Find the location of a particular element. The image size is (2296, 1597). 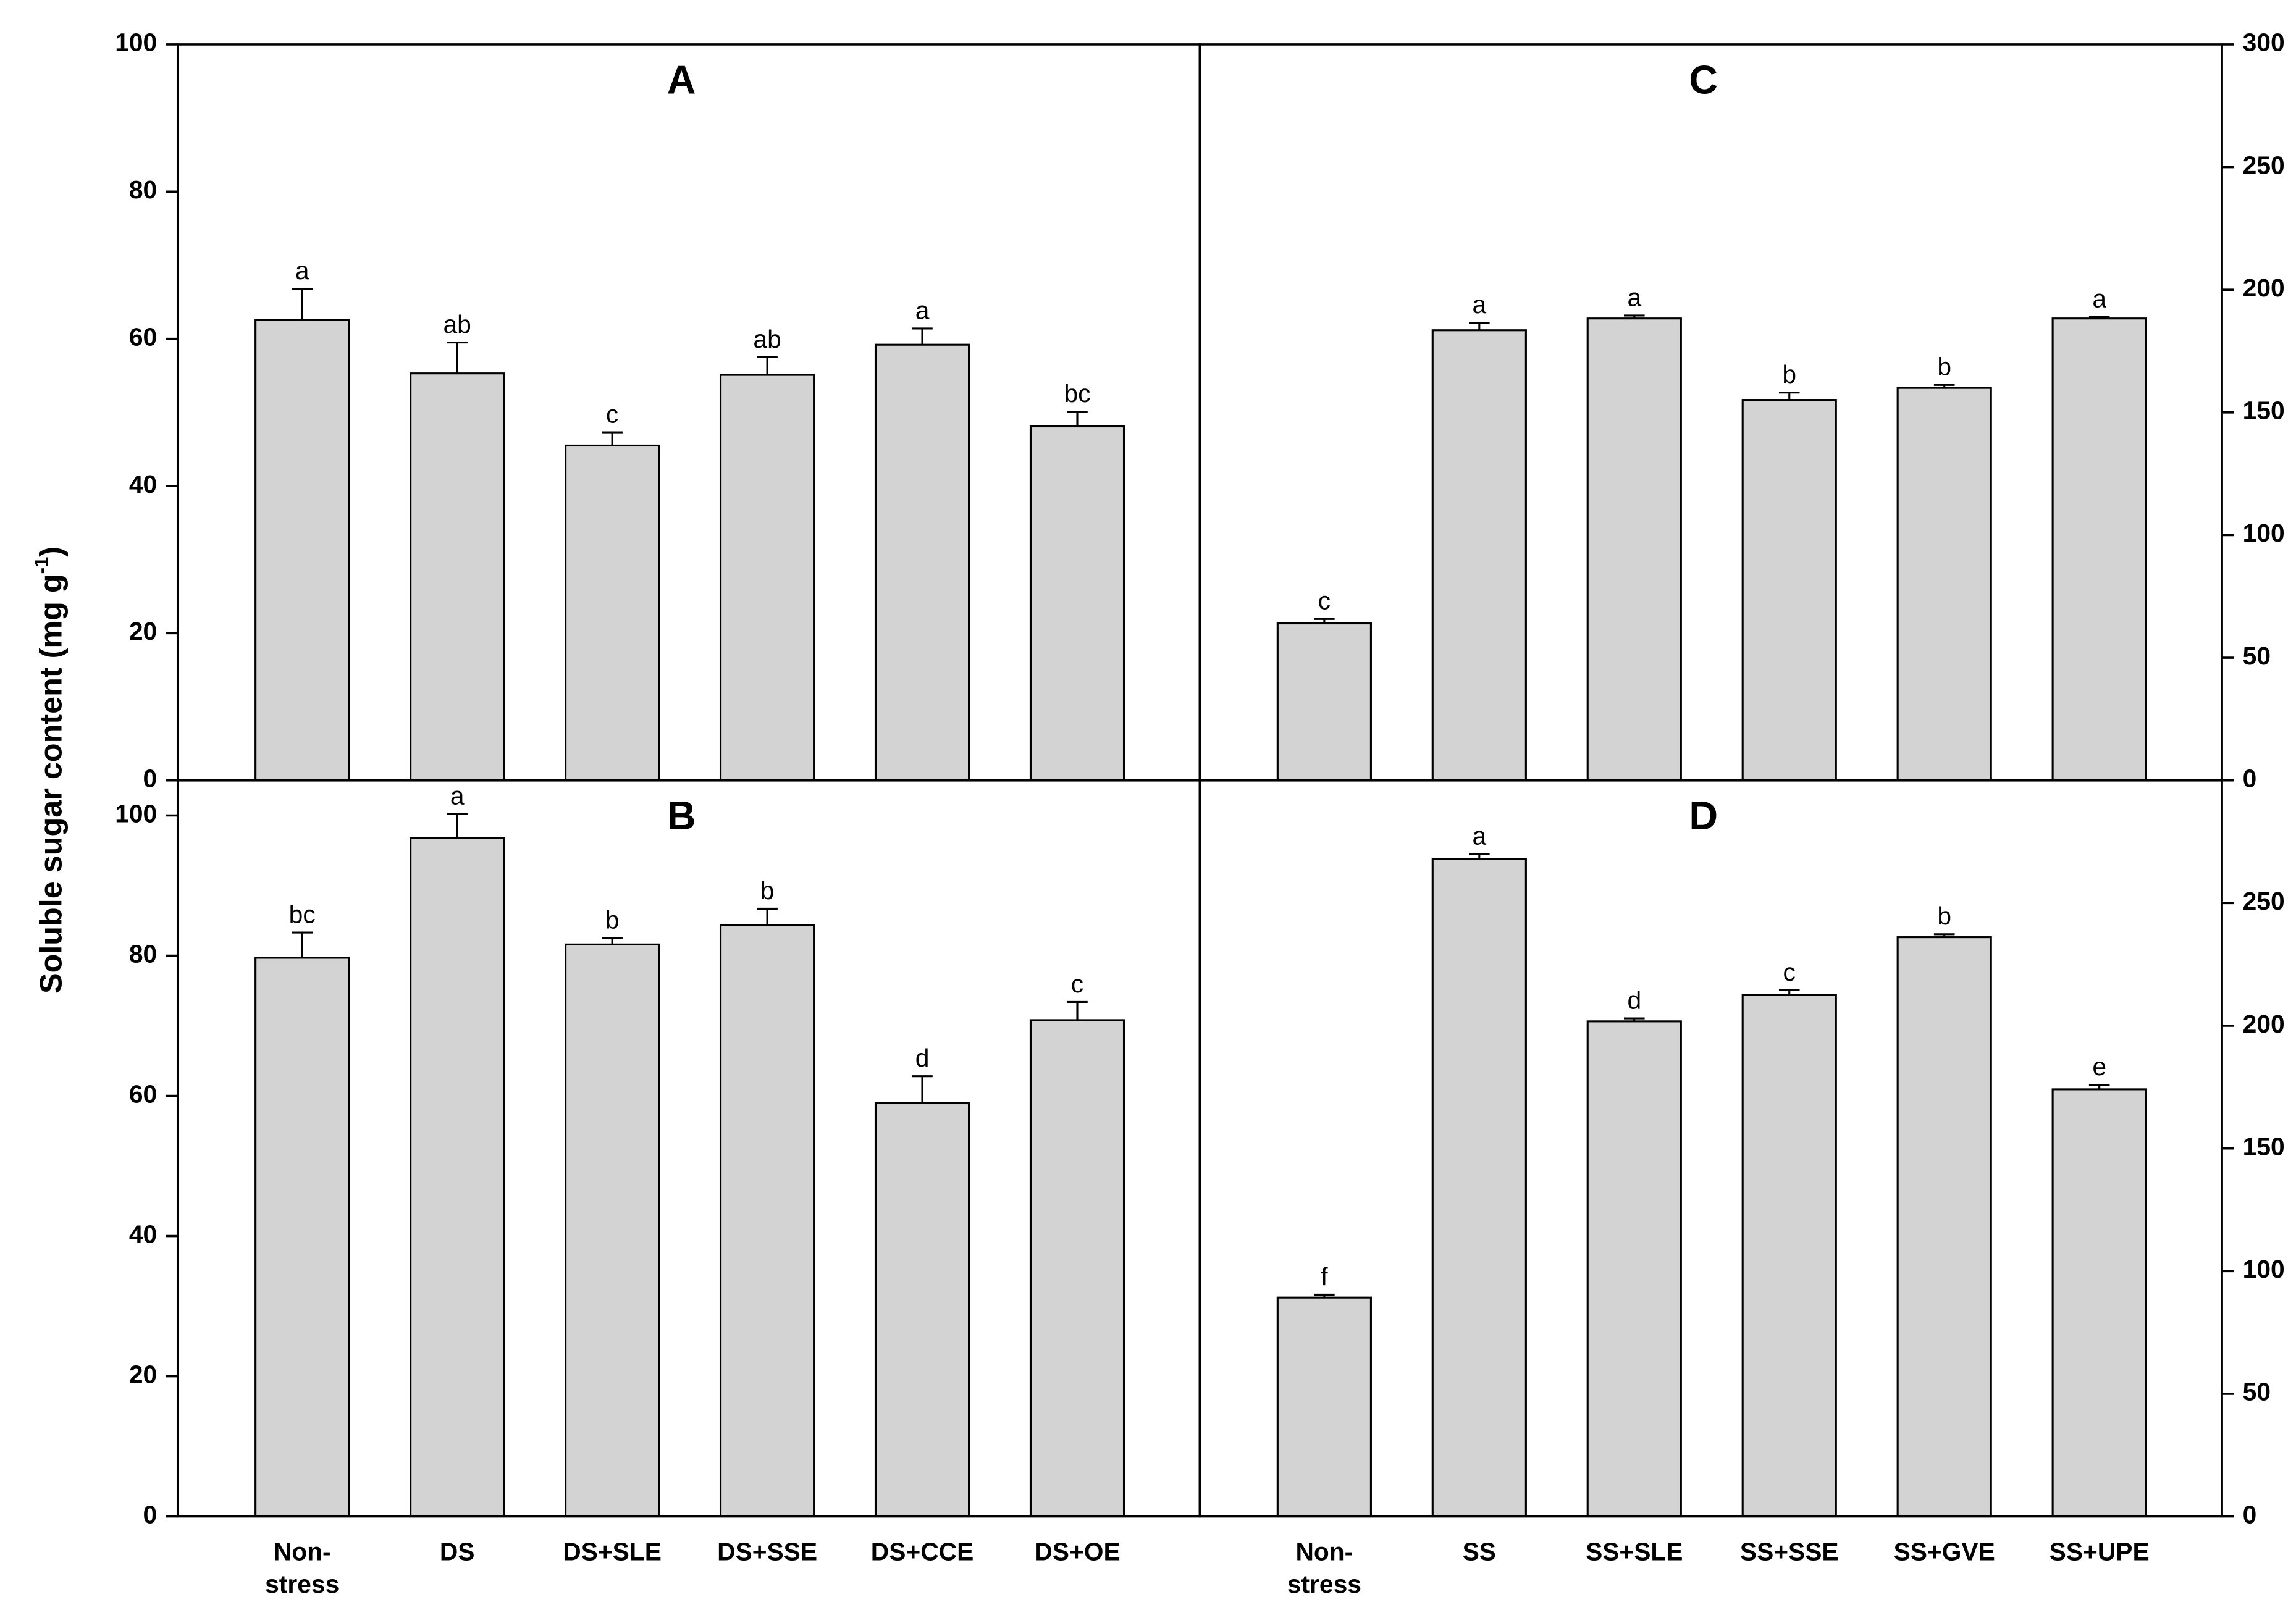

x-tick-label: SS+GVE is located at coordinates (1945, 1551).